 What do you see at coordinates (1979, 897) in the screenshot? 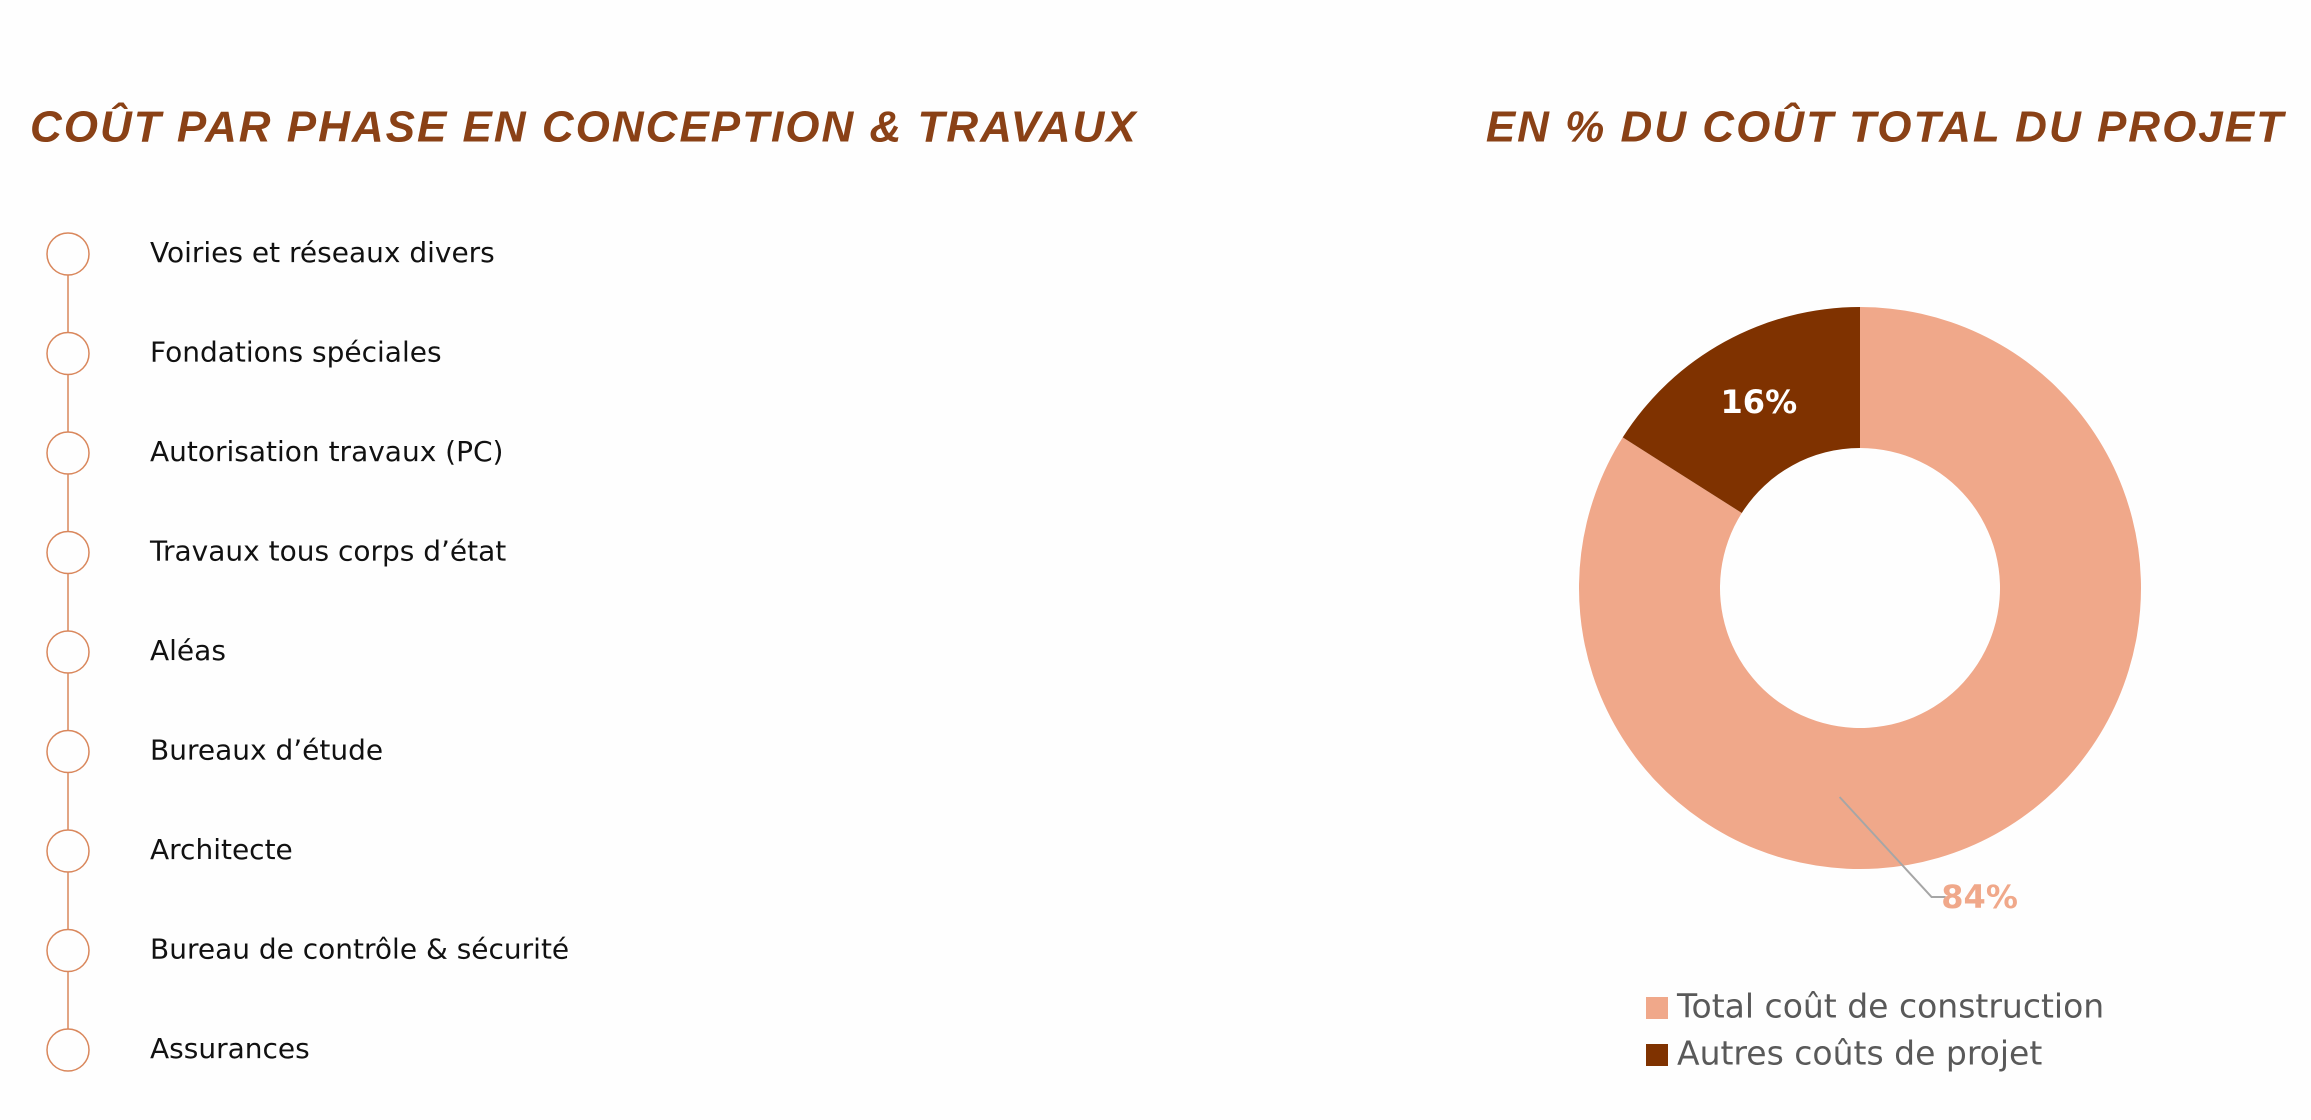
I see `value-label: 84%` at bounding box center [1979, 897].